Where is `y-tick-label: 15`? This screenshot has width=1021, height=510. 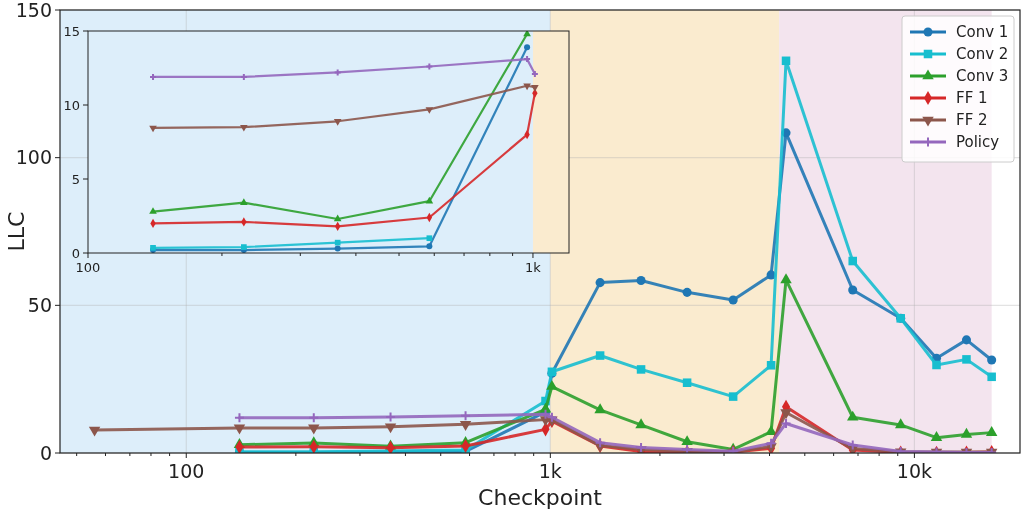 y-tick-label: 15 is located at coordinates (71, 31).